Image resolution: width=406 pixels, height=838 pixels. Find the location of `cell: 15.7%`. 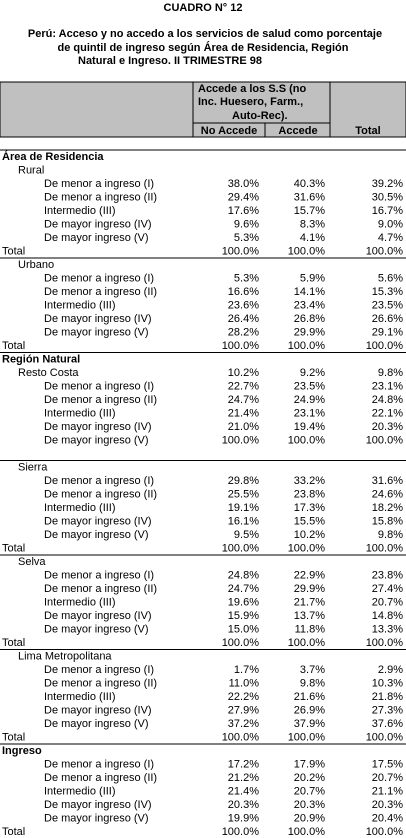

cell: 15.7% is located at coordinates (309, 211).